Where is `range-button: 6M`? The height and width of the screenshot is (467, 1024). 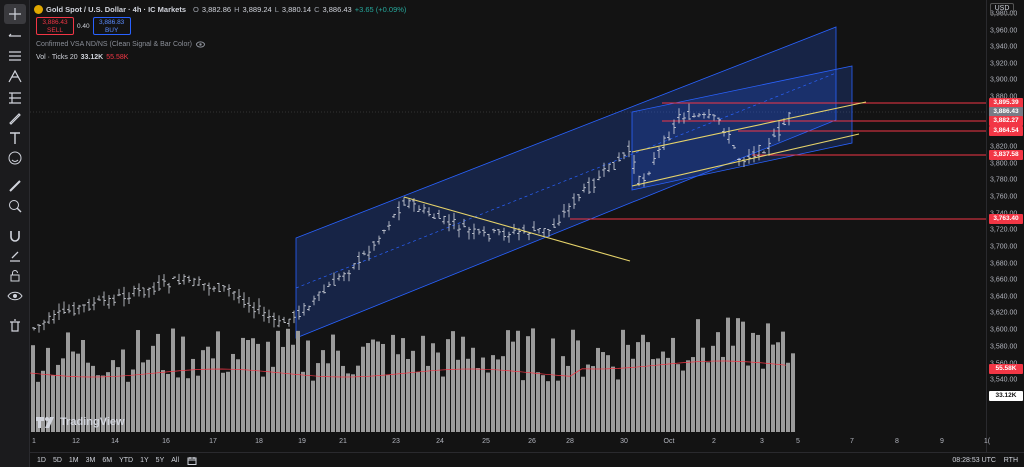 range-button: 6M is located at coordinates (107, 460).